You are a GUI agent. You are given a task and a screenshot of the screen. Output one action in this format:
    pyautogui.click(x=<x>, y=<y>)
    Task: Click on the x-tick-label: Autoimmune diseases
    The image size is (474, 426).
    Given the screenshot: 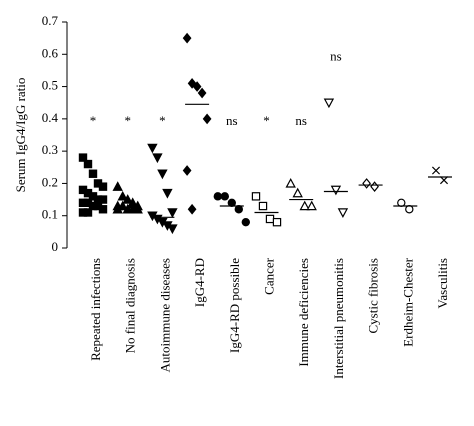 What is the action you would take?
    pyautogui.click(x=164, y=315)
    